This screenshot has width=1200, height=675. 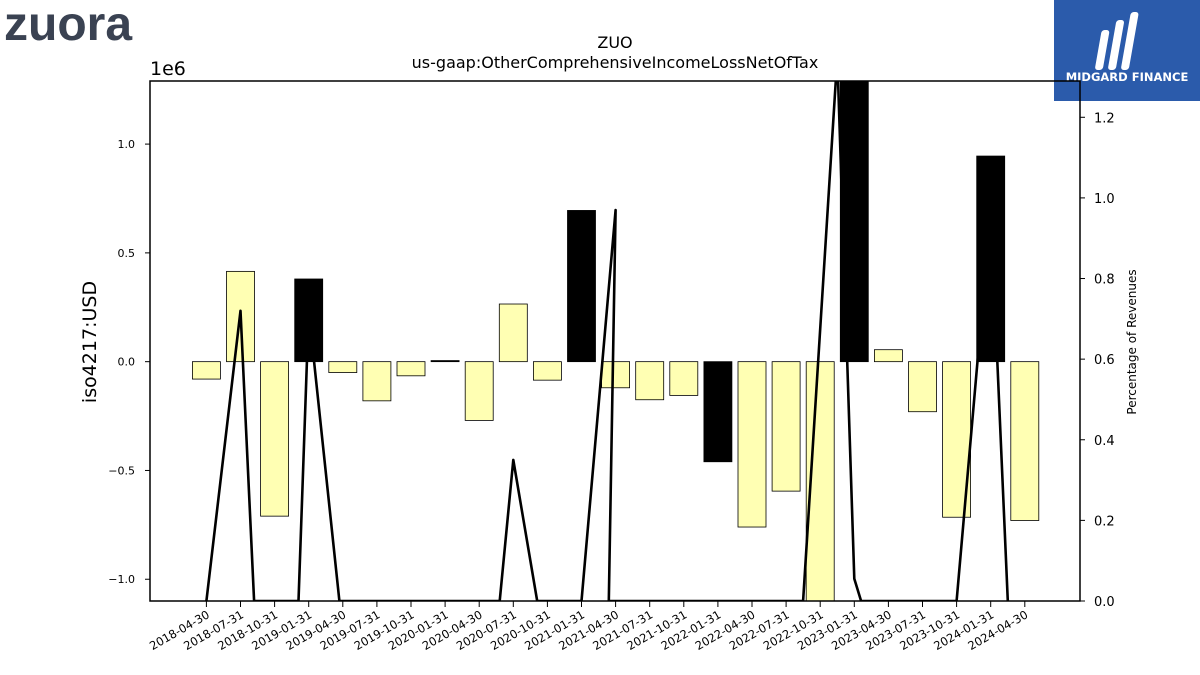 I want to click on y2-tick-label: 1.0, so click(x=1104, y=199).